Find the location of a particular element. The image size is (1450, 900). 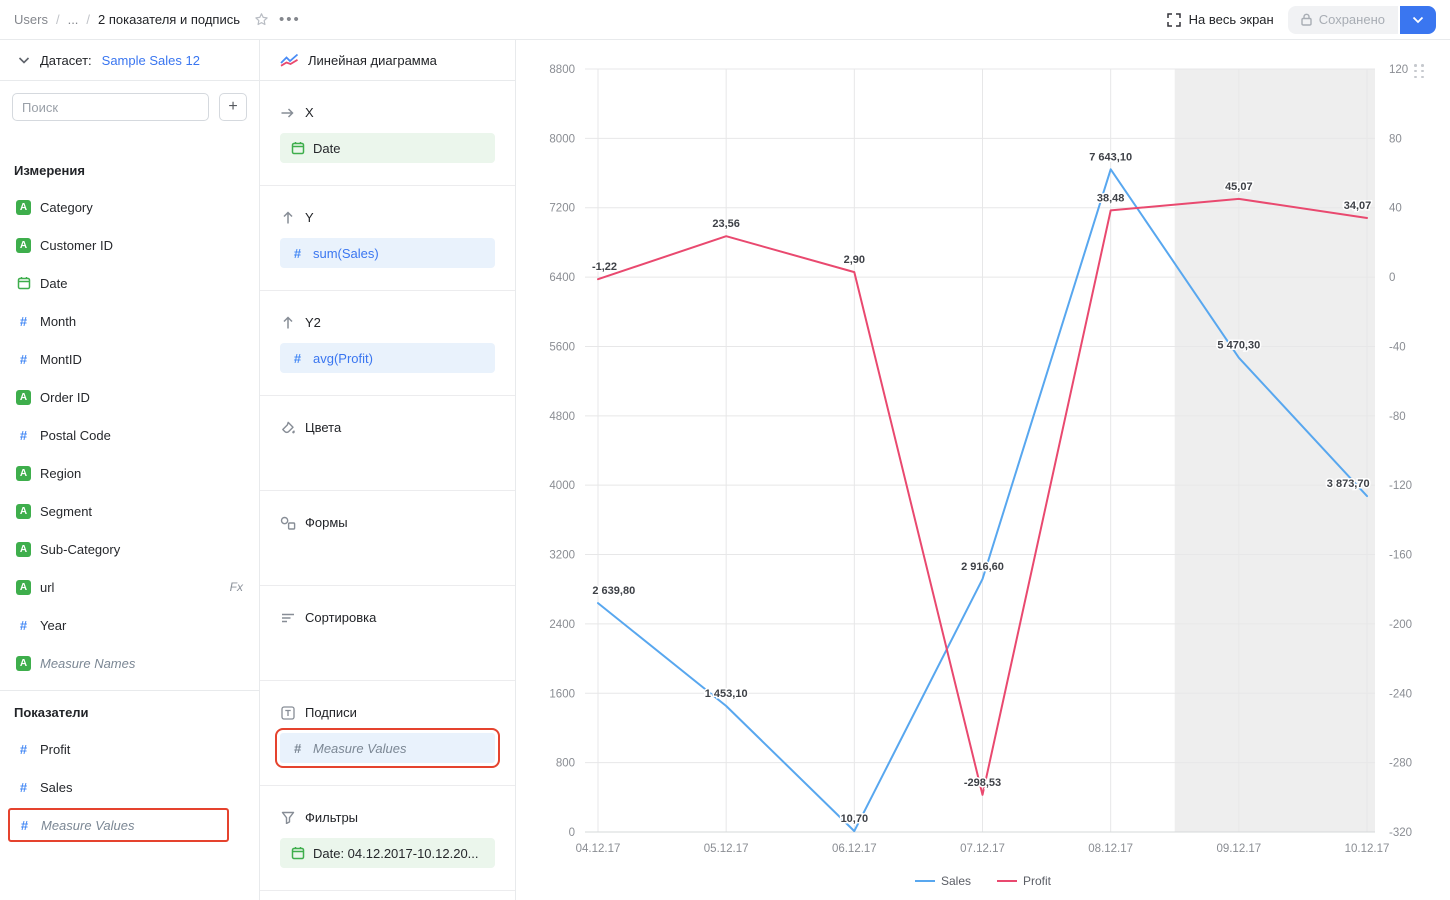

chevron-down-icon is located at coordinates (1418, 20).